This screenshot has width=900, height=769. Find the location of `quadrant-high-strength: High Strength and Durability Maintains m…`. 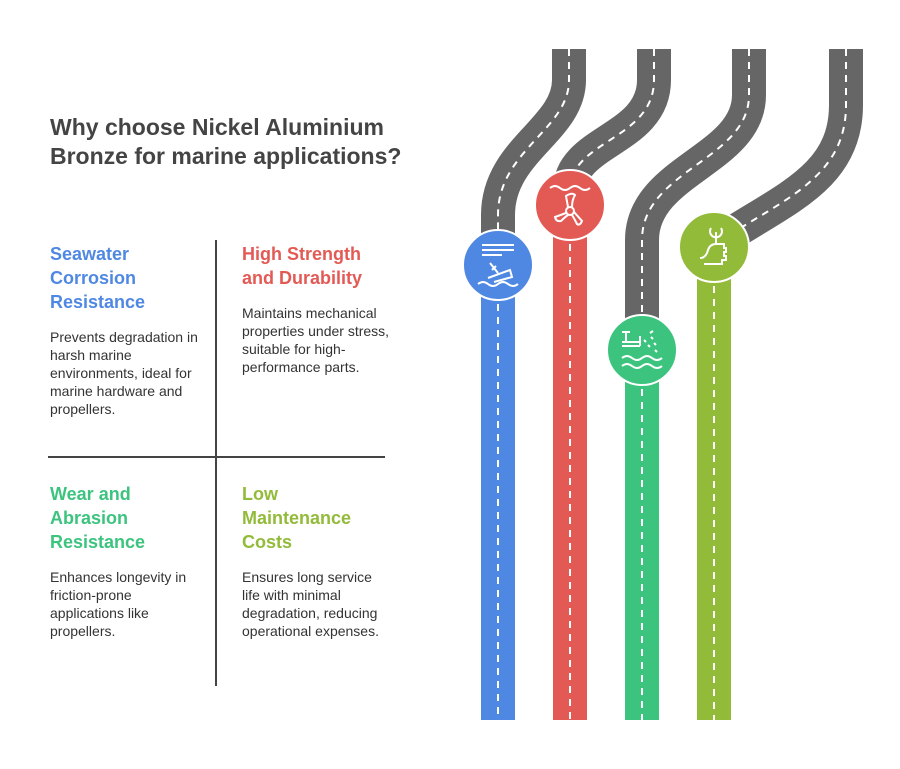

quadrant-high-strength: High Strength and Durability Maintains m… is located at coordinates (317, 309).